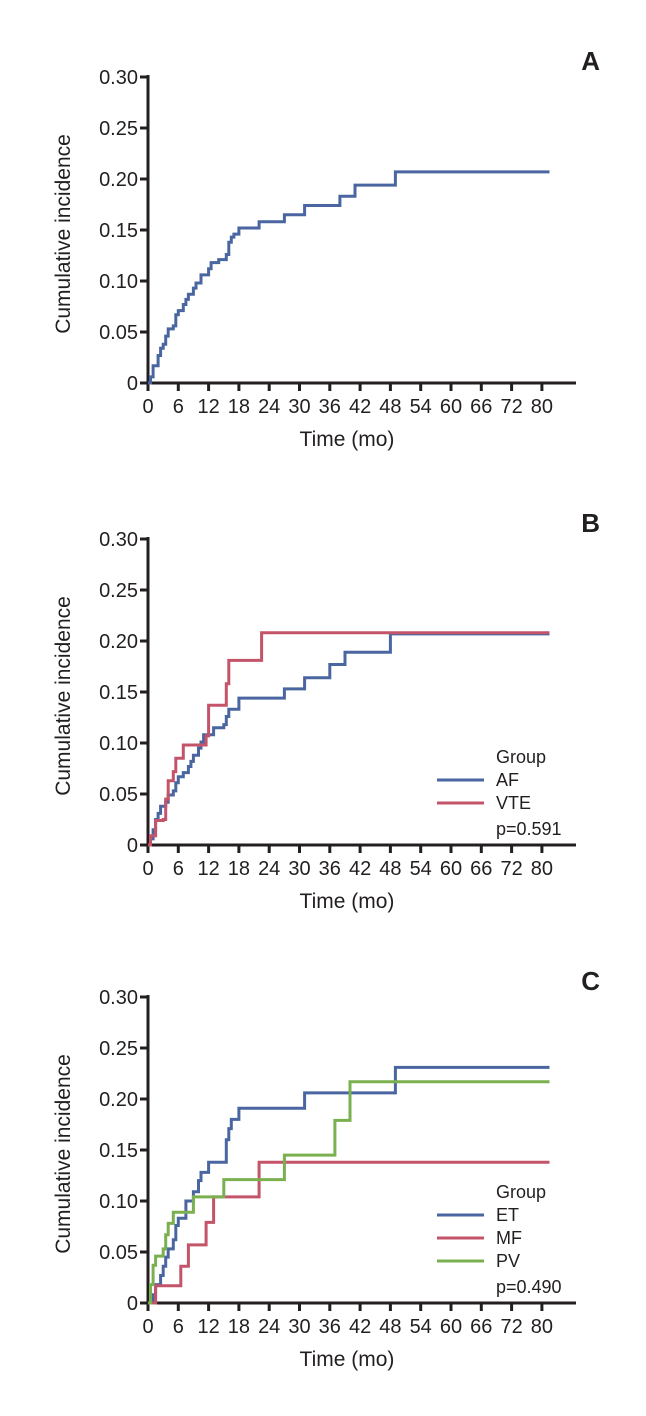 Image resolution: width=646 pixels, height=1416 pixels. Describe the element at coordinates (529, 1287) in the screenshot. I see `p-value: p=0.490` at that location.